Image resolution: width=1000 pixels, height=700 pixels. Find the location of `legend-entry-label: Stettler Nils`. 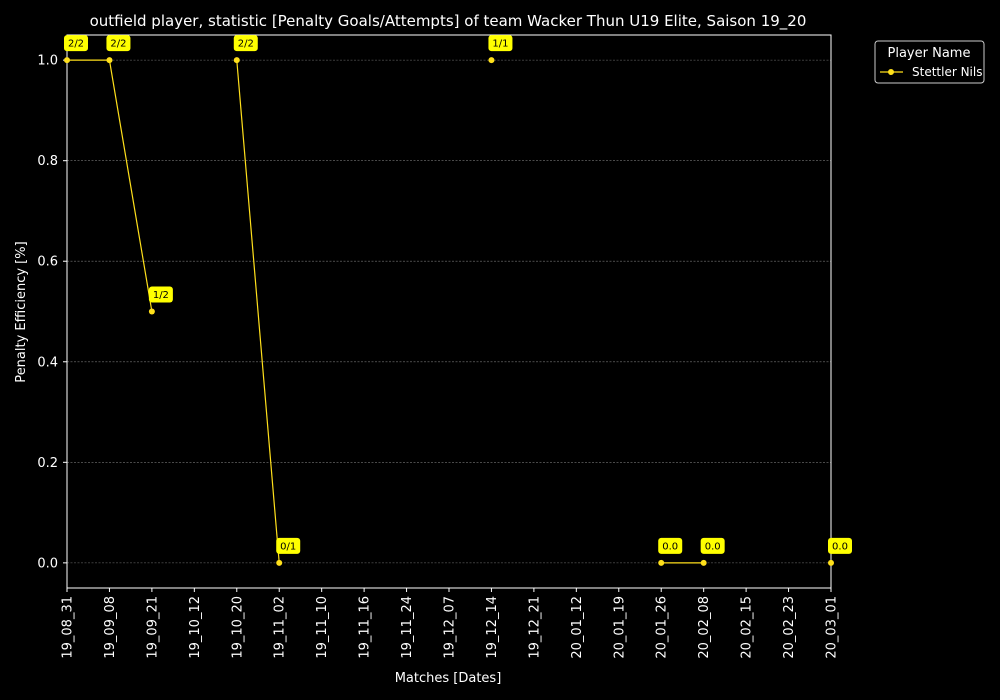

legend-entry-label: Stettler Nils is located at coordinates (947, 72).